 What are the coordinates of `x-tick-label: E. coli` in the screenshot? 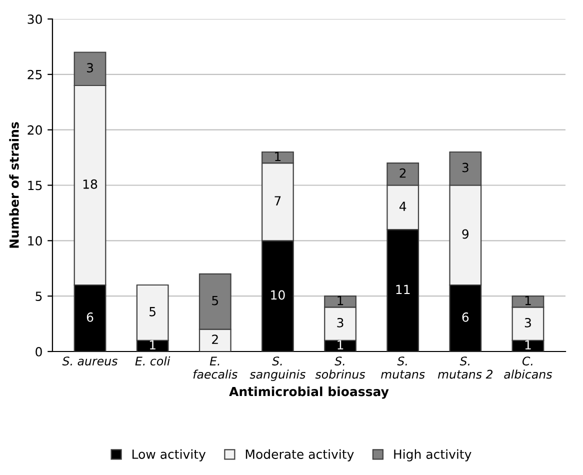 It's located at (152, 361).